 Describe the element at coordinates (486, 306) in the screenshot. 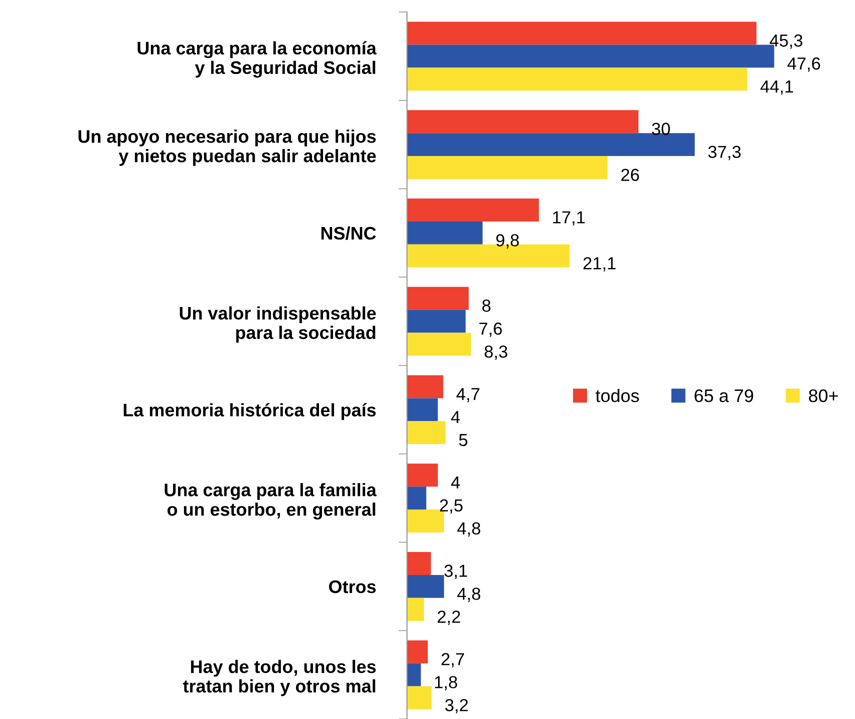

I see `data-label: 8` at that location.